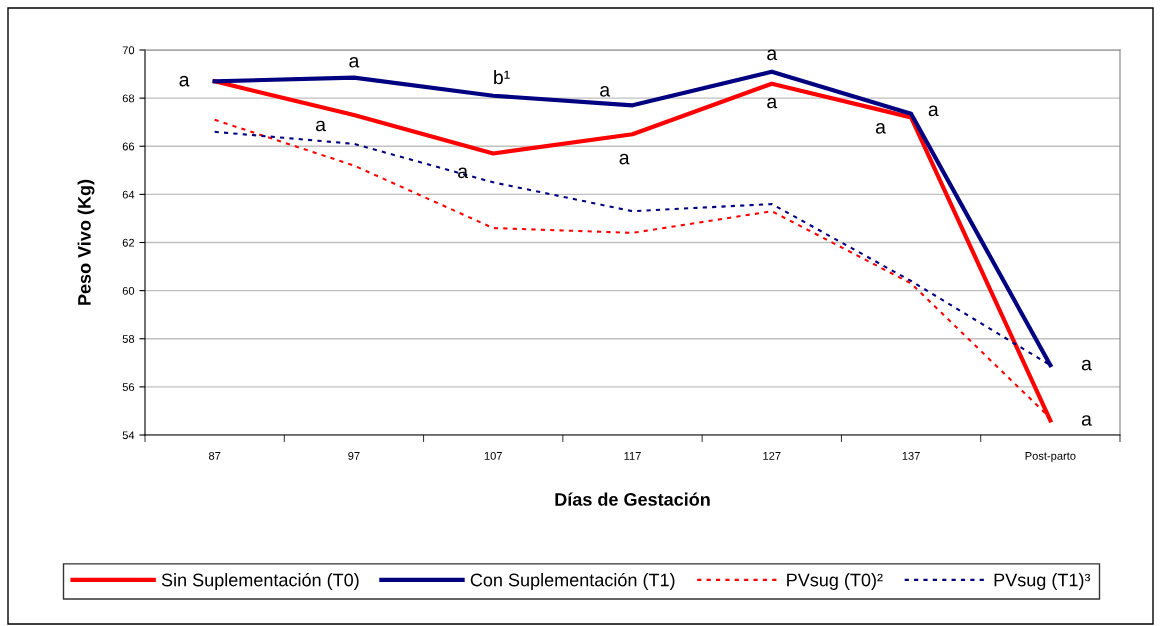  What do you see at coordinates (128, 98) in the screenshot?
I see `y-tick-label: 68` at bounding box center [128, 98].